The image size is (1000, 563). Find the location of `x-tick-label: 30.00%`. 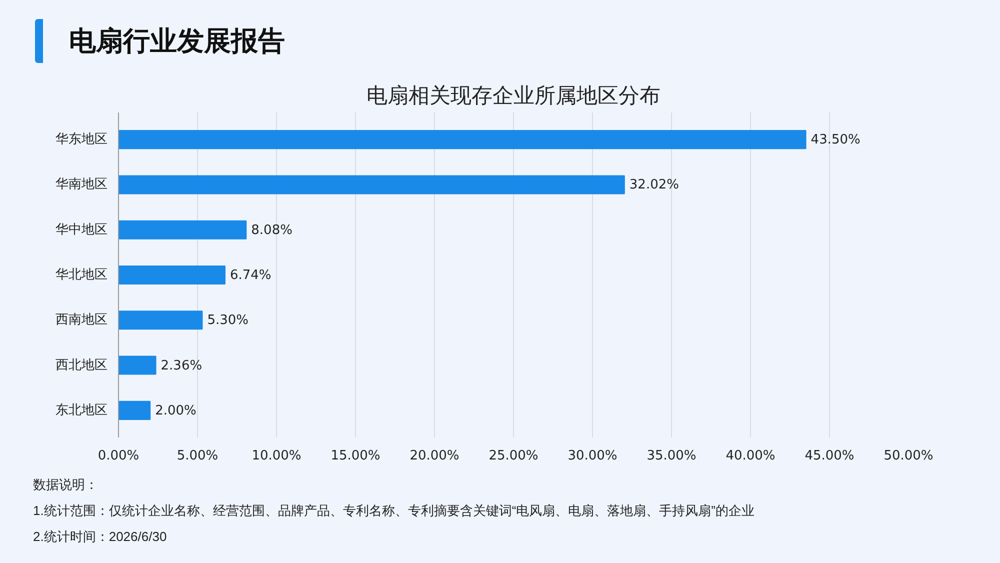

x-tick-label: 30.00% is located at coordinates (593, 456).